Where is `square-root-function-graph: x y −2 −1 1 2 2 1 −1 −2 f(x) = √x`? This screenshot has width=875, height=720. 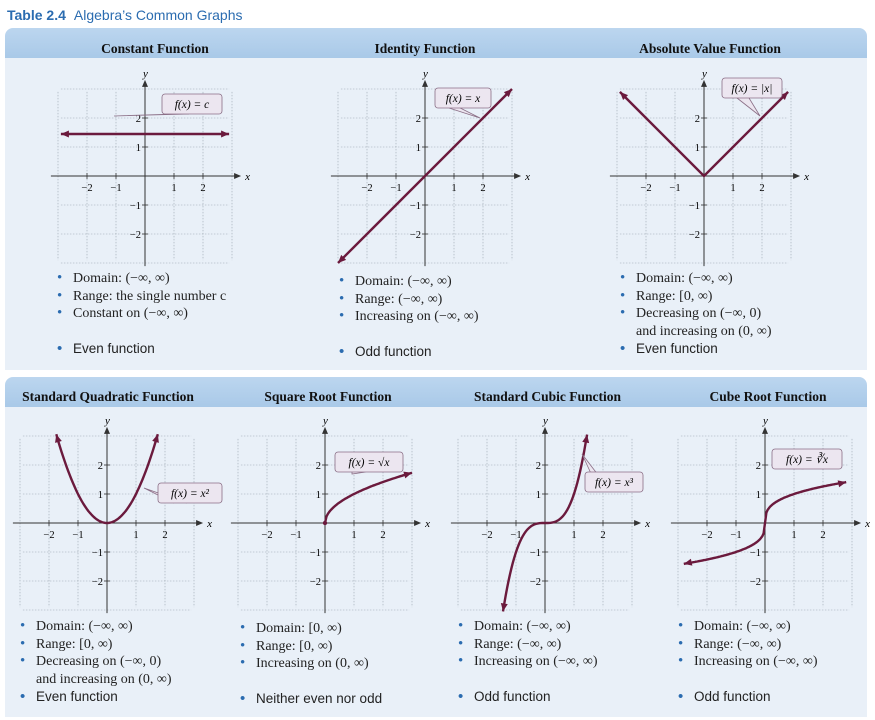 square-root-function-graph: x y −2 −1 1 2 2 1 −1 −2 f(x) = √x is located at coordinates (330, 514).